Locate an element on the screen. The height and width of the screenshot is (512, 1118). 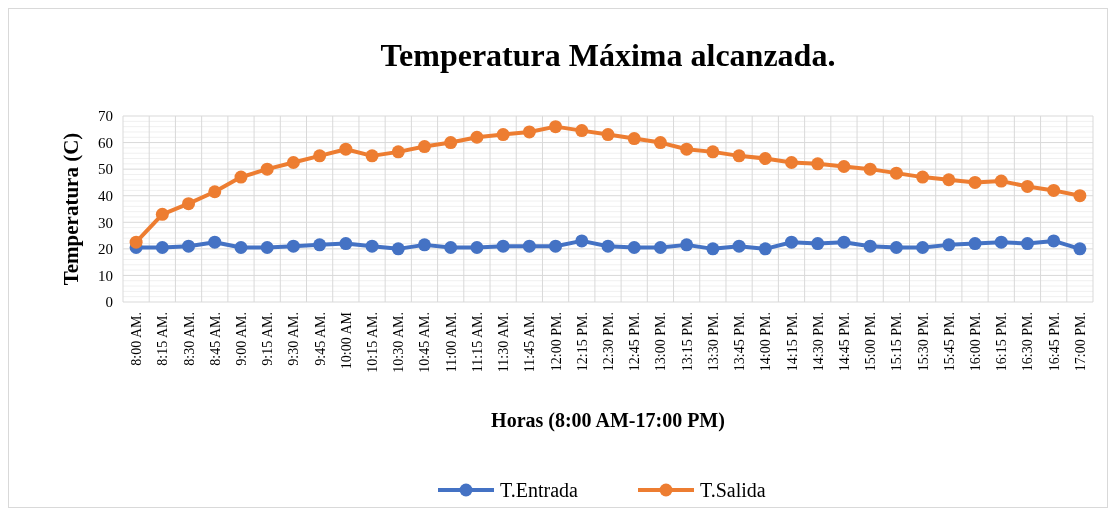
y-tick-label: 40 is located at coordinates (105, 195).